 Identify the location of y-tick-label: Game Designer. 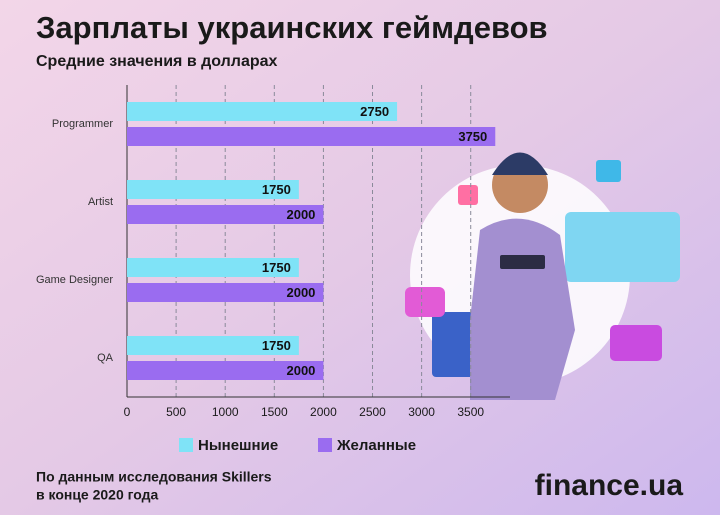
(74, 280).